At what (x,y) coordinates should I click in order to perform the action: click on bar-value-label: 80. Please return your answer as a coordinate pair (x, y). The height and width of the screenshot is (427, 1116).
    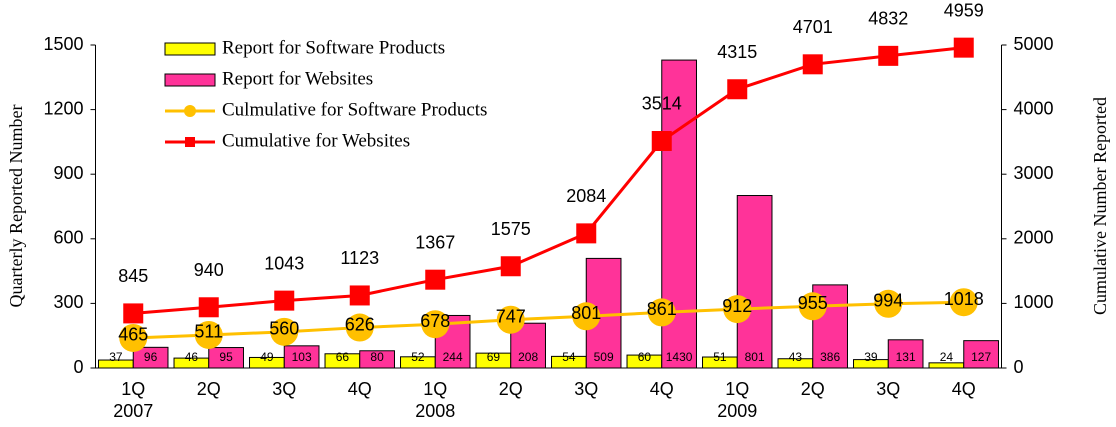
    Looking at the image, I should click on (377, 357).